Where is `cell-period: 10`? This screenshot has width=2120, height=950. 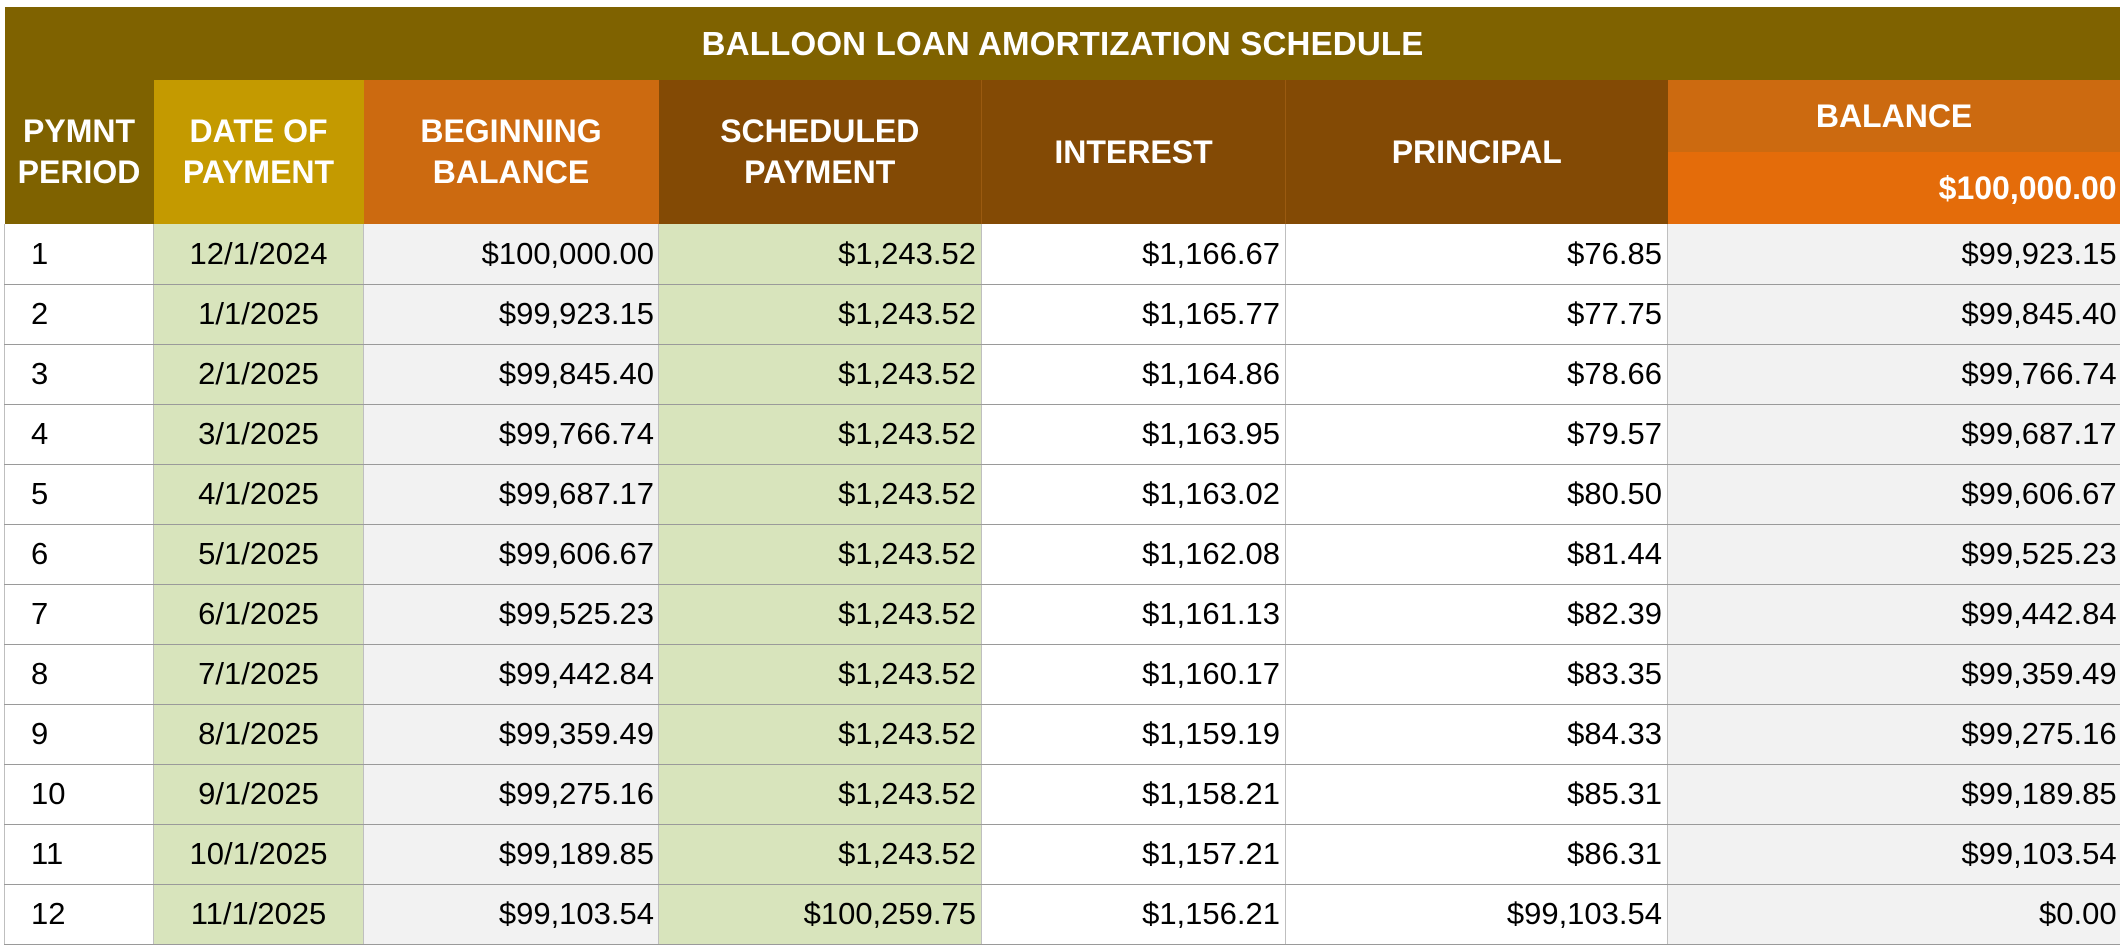 cell-period: 10 is located at coordinates (79, 794).